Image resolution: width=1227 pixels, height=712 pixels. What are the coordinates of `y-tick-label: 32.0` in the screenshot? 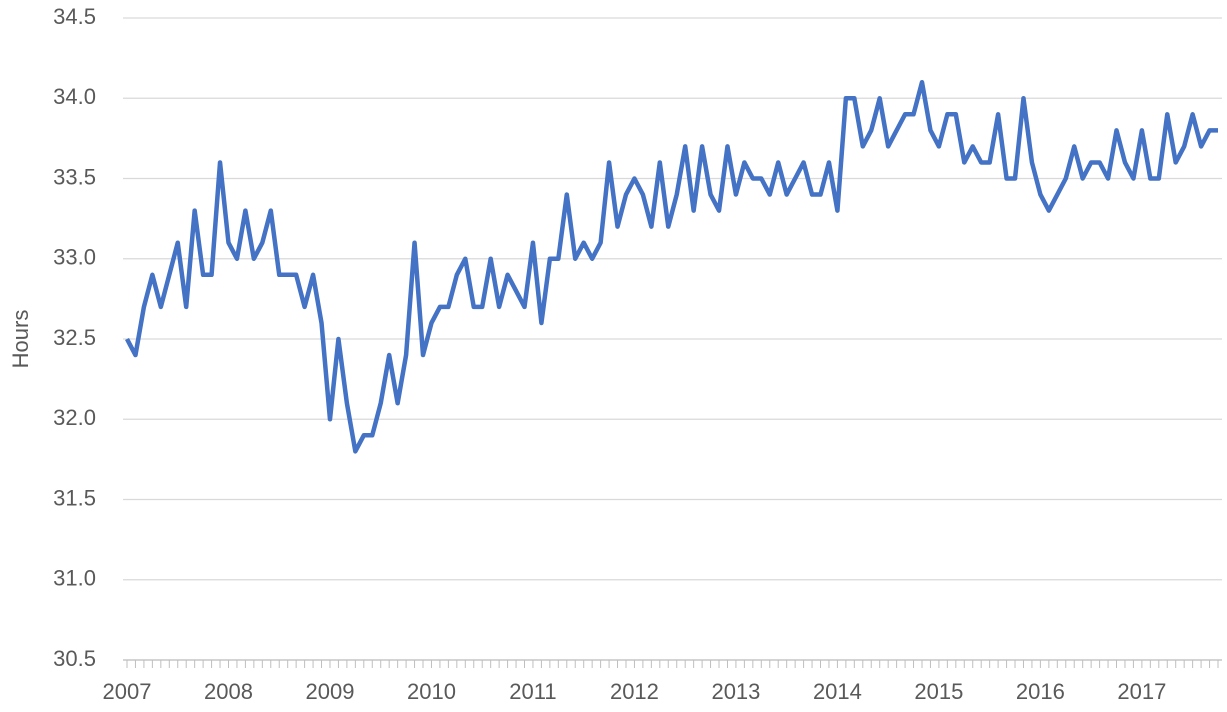 It's located at (74, 417).